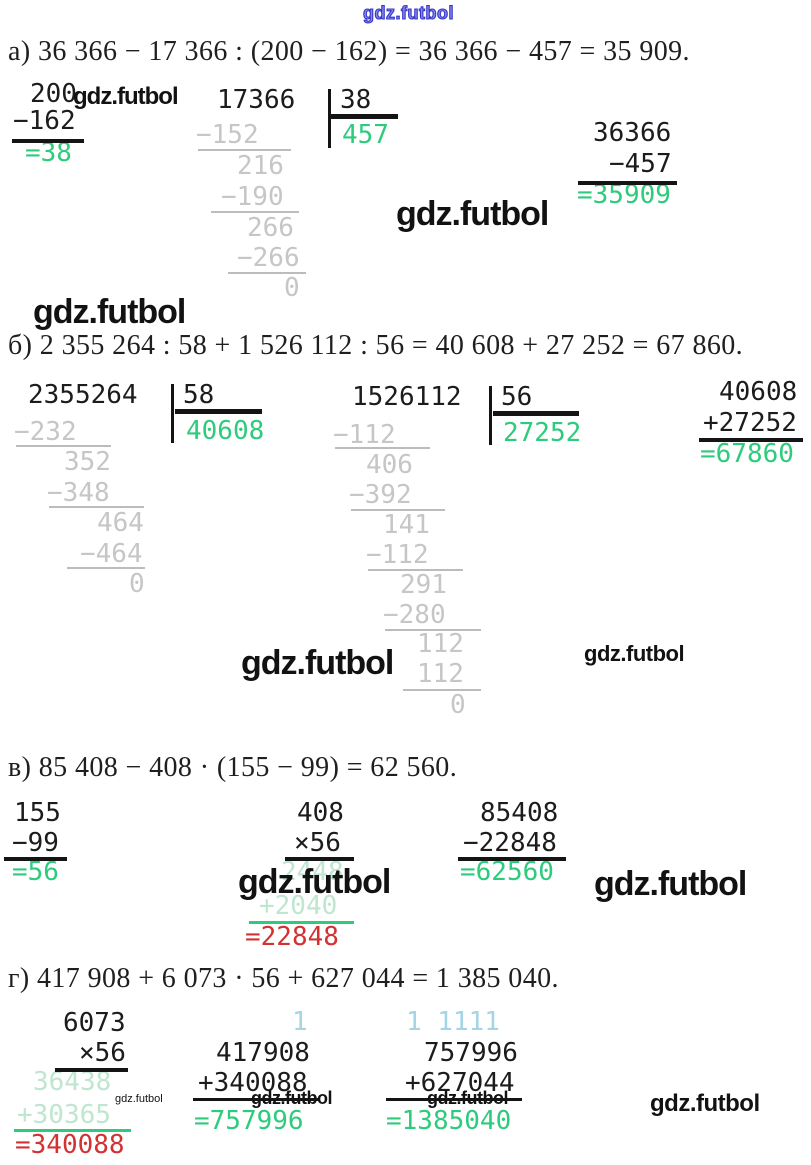 This screenshot has width=811, height=1165. Describe the element at coordinates (252, 197) in the screenshot. I see `division-step: −190` at that location.